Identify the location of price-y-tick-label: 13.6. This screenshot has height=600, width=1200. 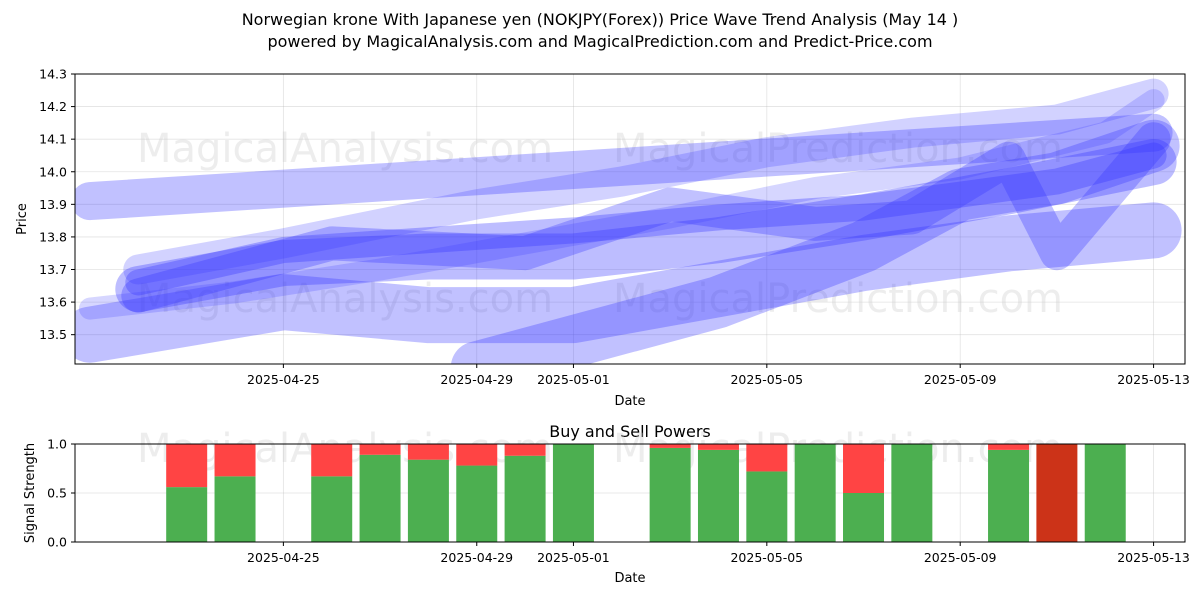
(53, 302).